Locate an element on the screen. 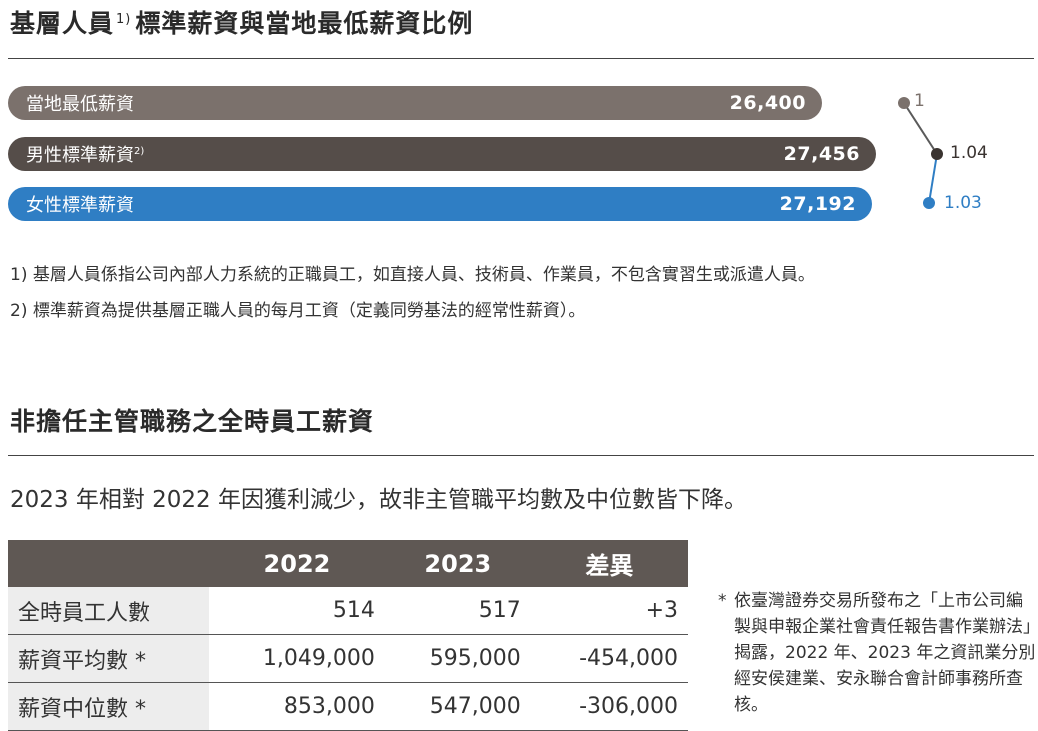 Image resolution: width=1038 pixels, height=731 pixels. footnote-star: * is located at coordinates (722, 601).